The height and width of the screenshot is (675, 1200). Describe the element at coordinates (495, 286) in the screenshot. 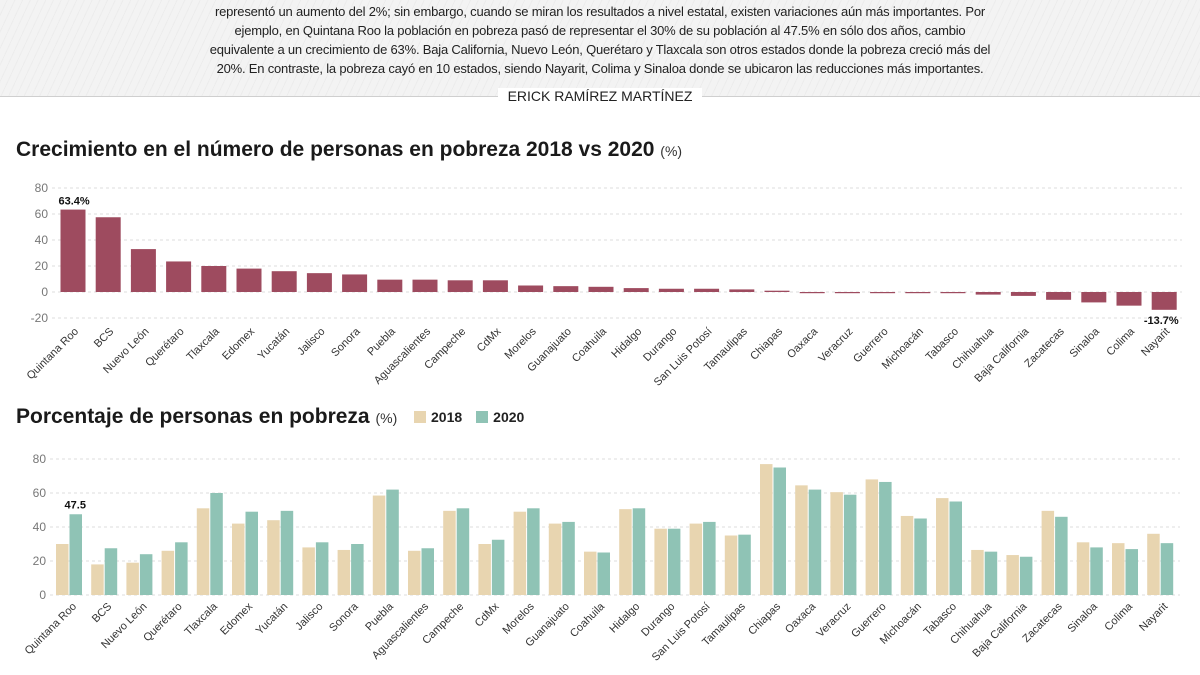

I see `bar-cdmx` at that location.